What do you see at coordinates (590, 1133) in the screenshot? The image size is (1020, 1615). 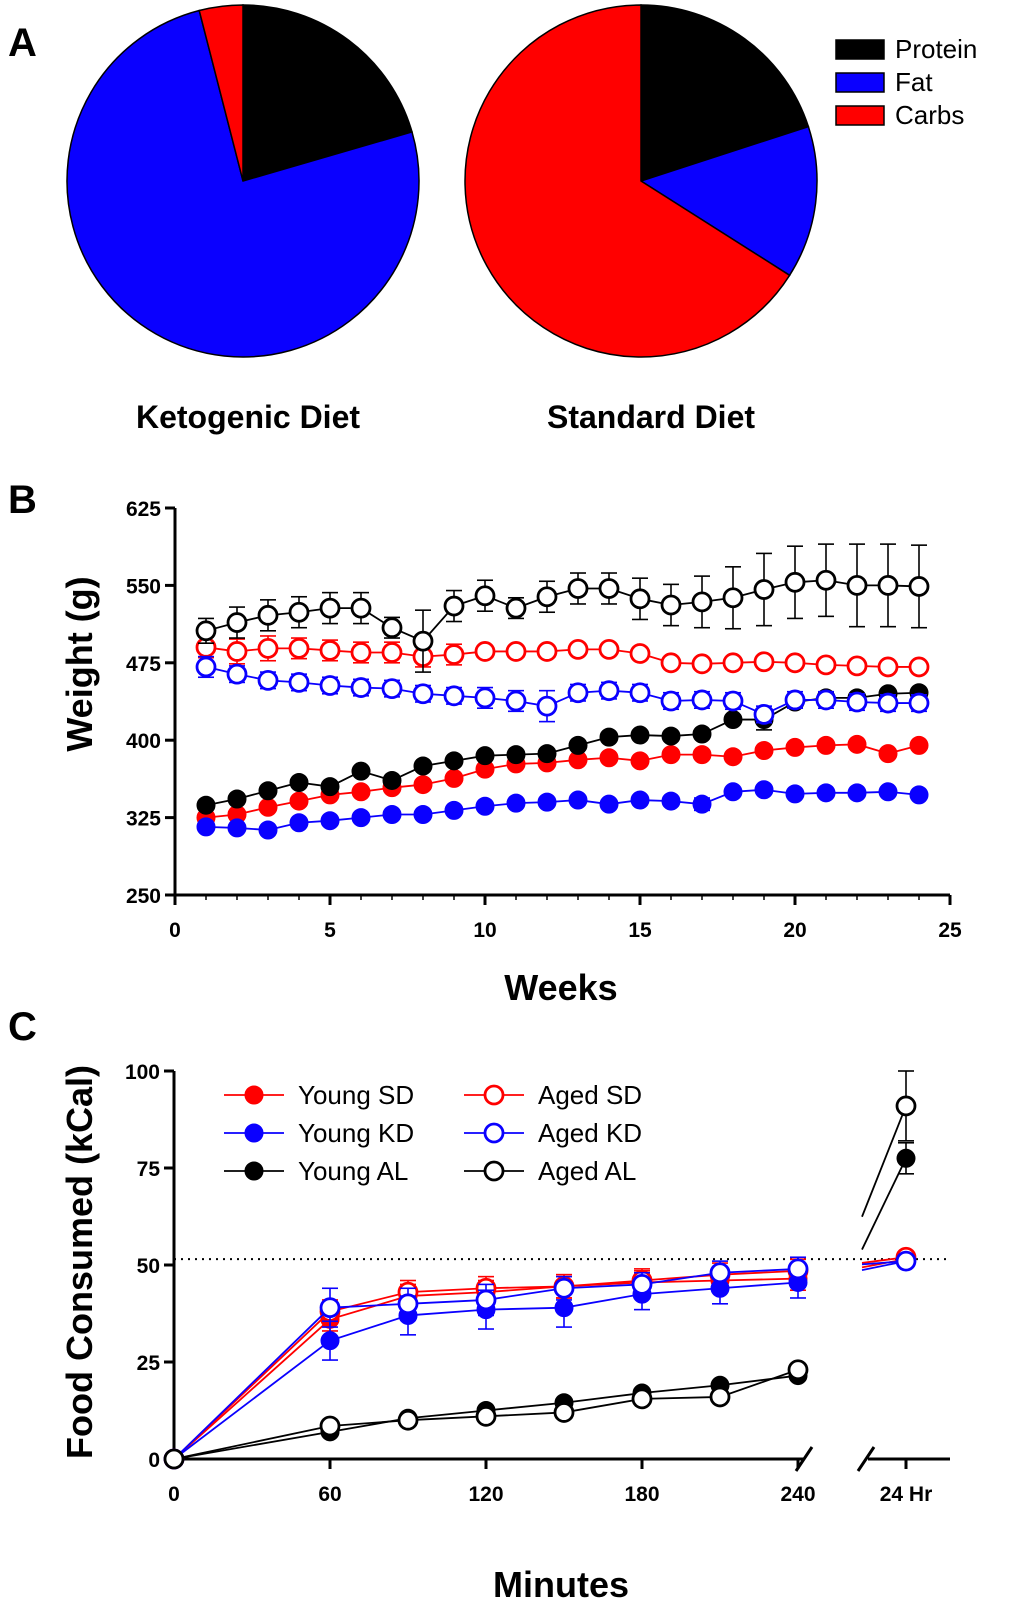 I see `legend-label: Aged KD` at bounding box center [590, 1133].